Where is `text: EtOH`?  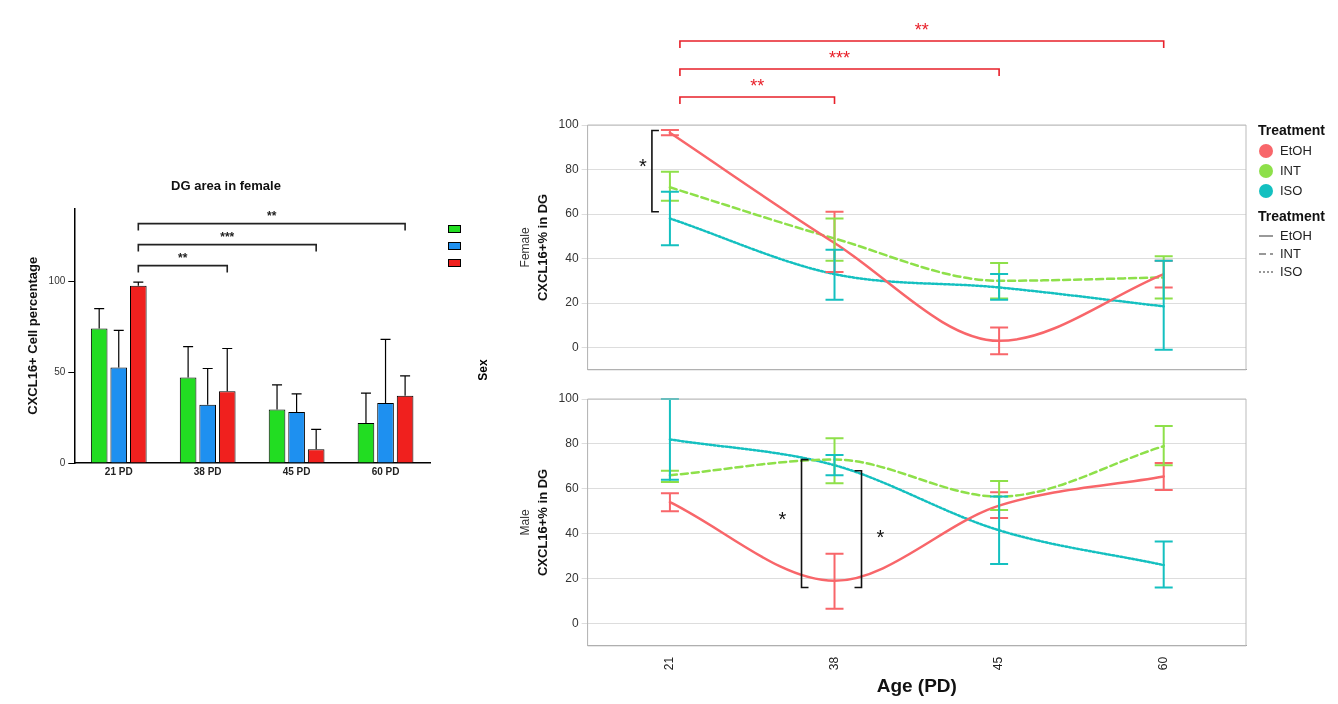
text: EtOH is located at coordinates (1296, 235).